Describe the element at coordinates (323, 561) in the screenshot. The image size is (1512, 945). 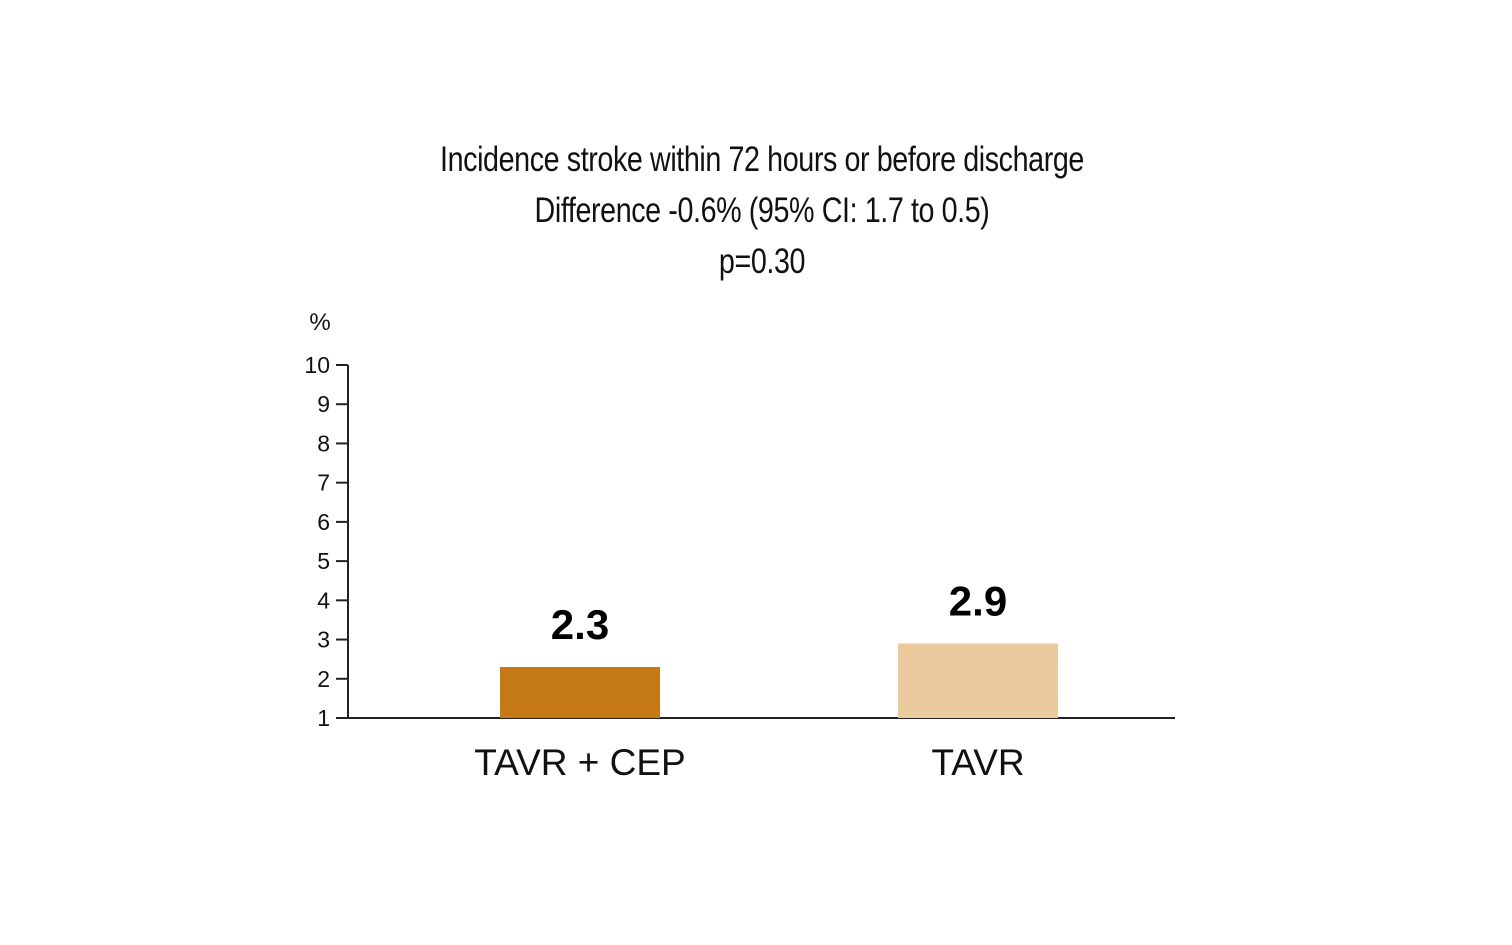
I see `y-tick-label: 5` at that location.